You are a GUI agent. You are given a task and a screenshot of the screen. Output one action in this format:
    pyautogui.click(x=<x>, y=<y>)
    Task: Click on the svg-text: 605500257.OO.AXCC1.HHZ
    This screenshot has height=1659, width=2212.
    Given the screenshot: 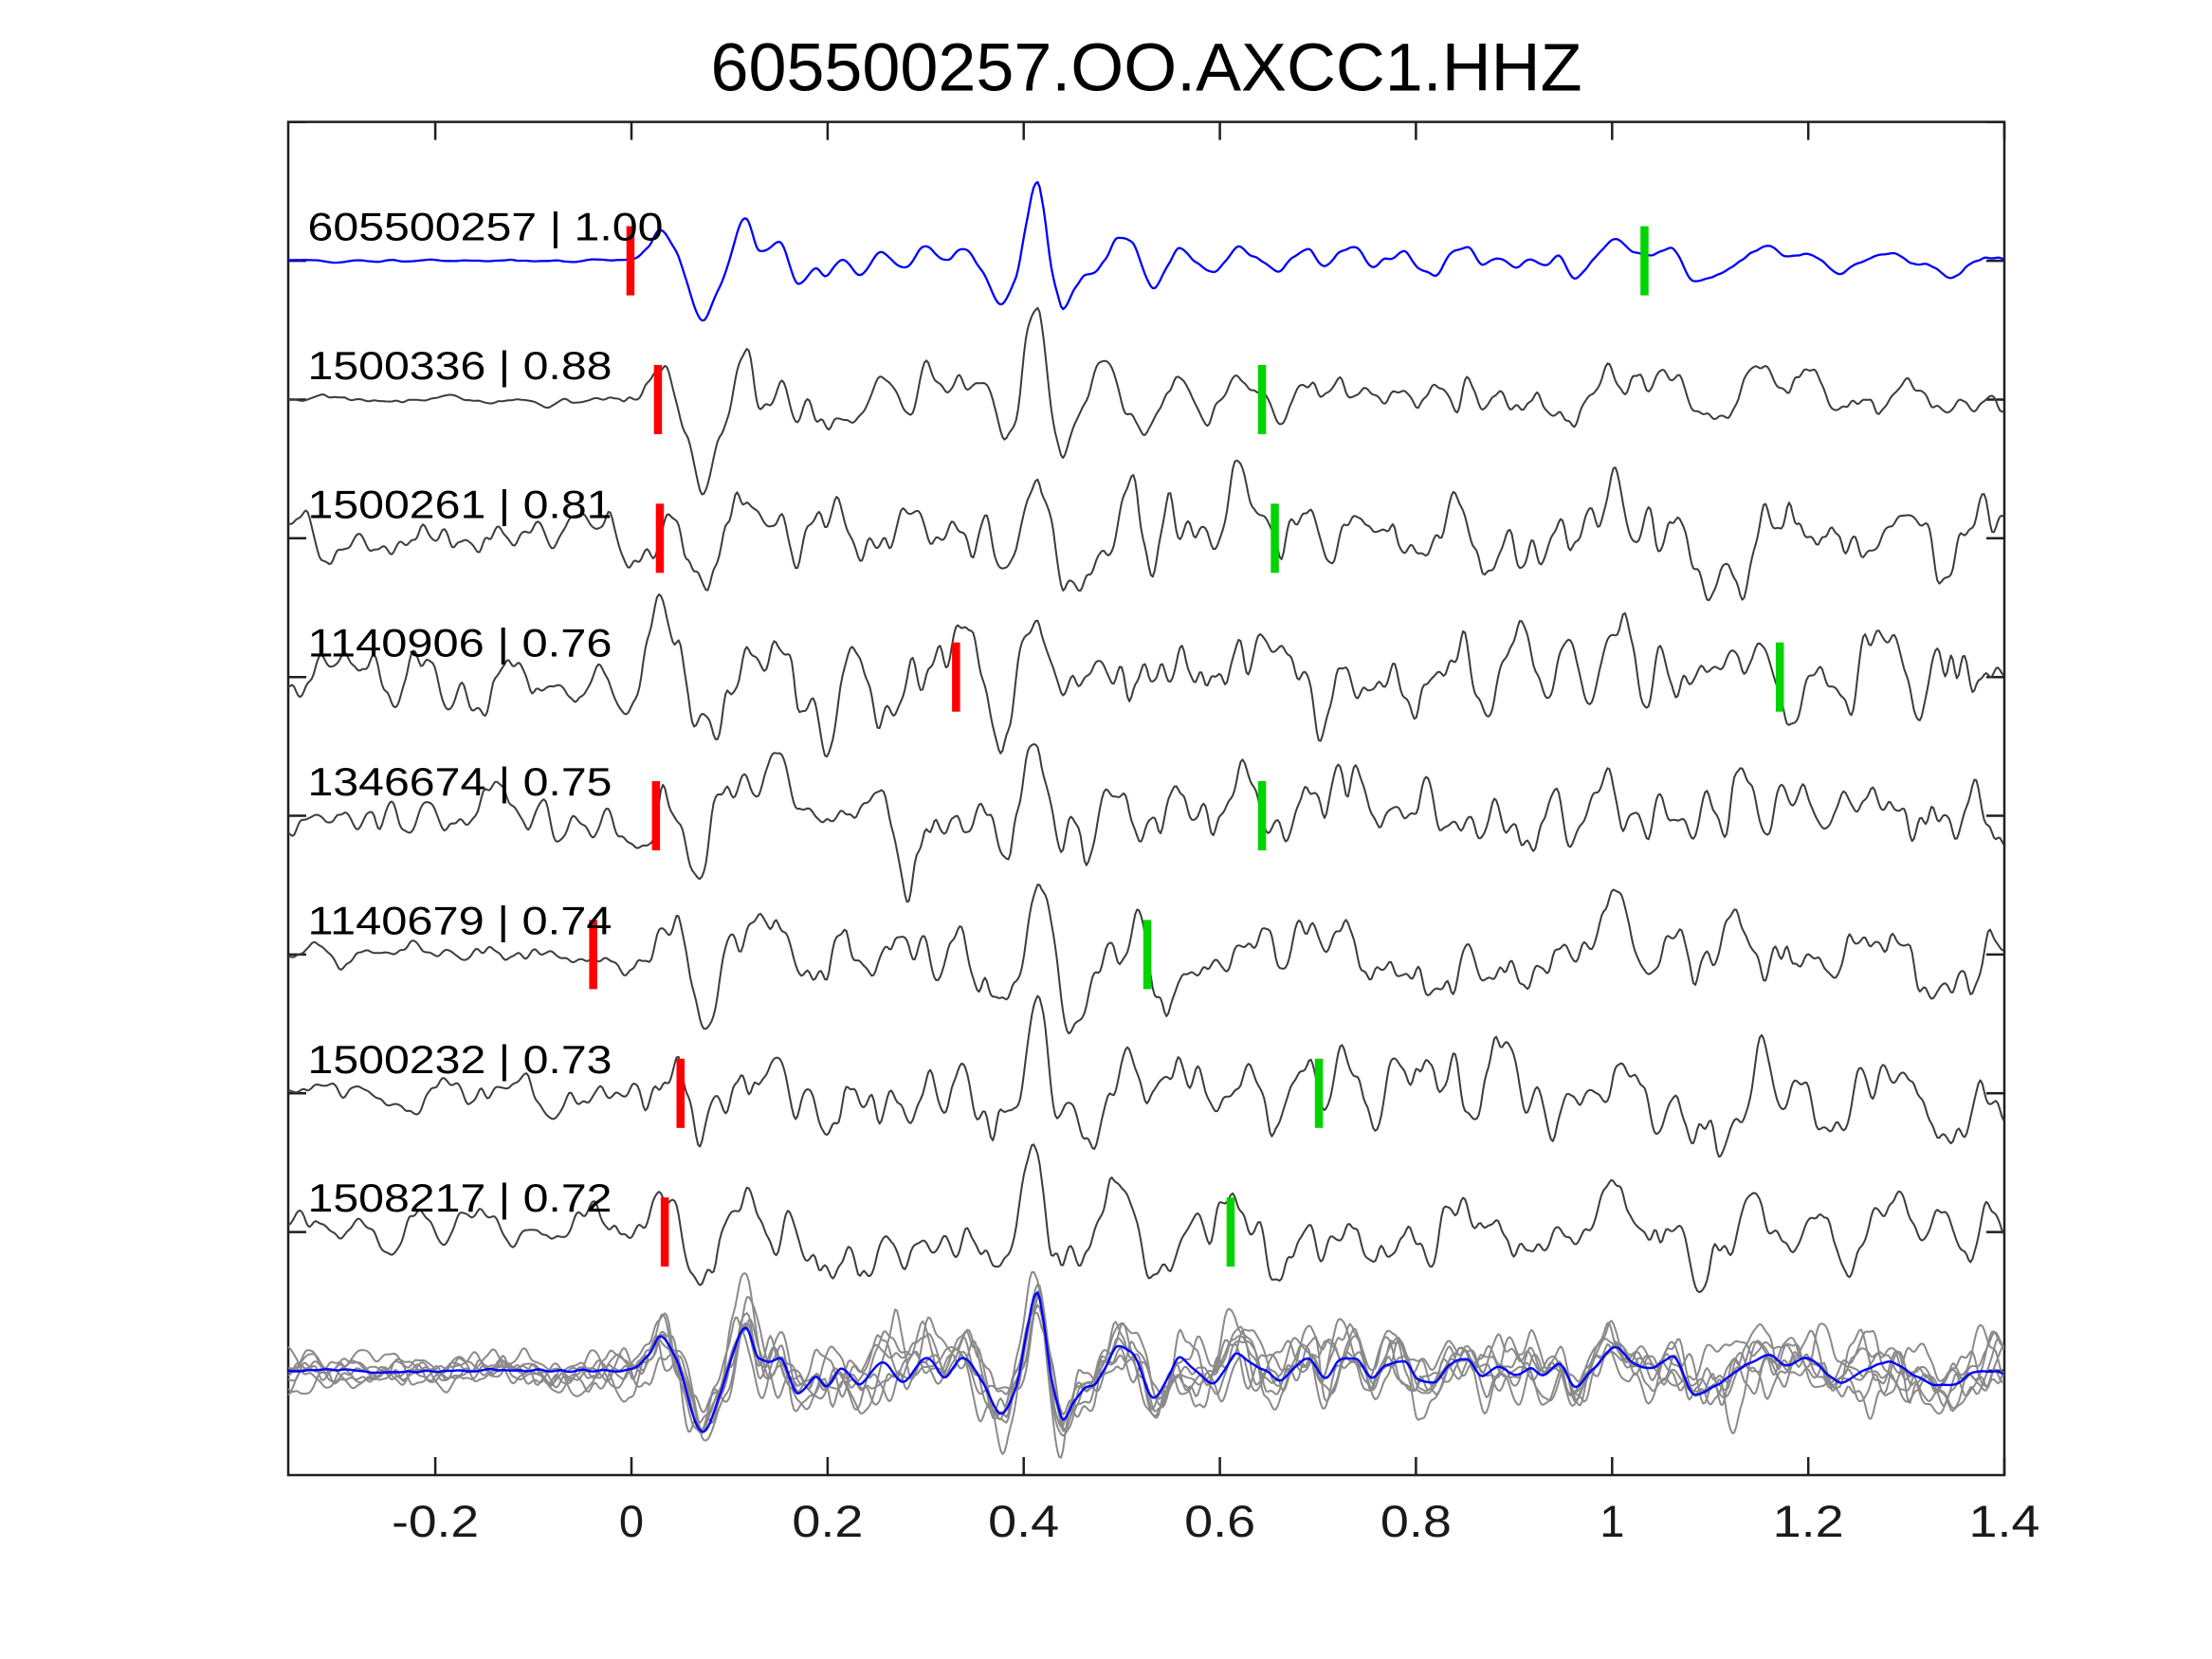 What is the action you would take?
    pyautogui.click(x=1146, y=68)
    